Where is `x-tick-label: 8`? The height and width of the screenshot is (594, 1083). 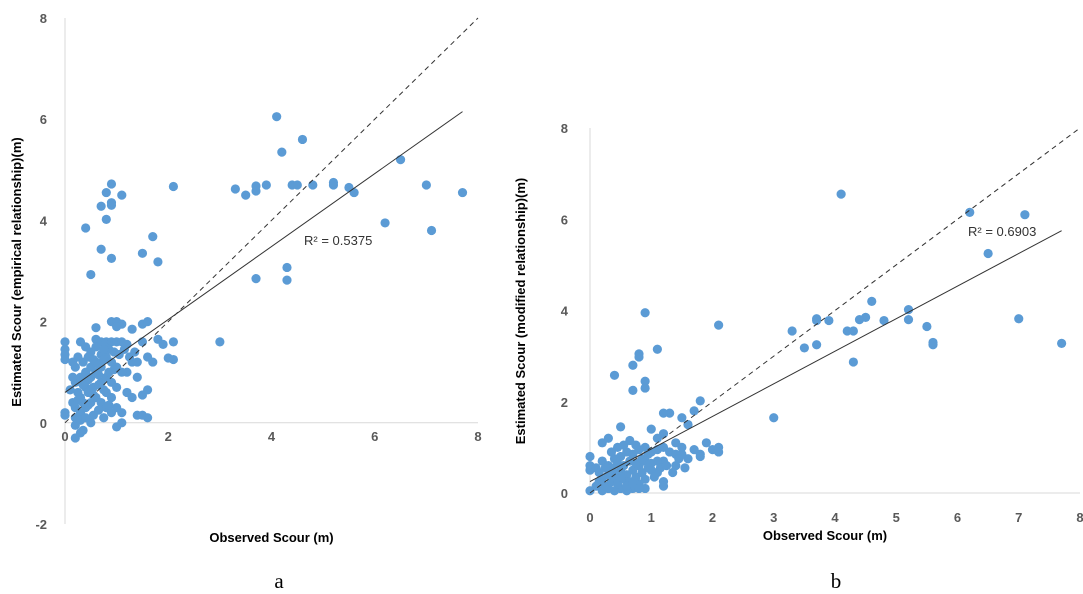 x-tick-label: 8 is located at coordinates (477, 436).